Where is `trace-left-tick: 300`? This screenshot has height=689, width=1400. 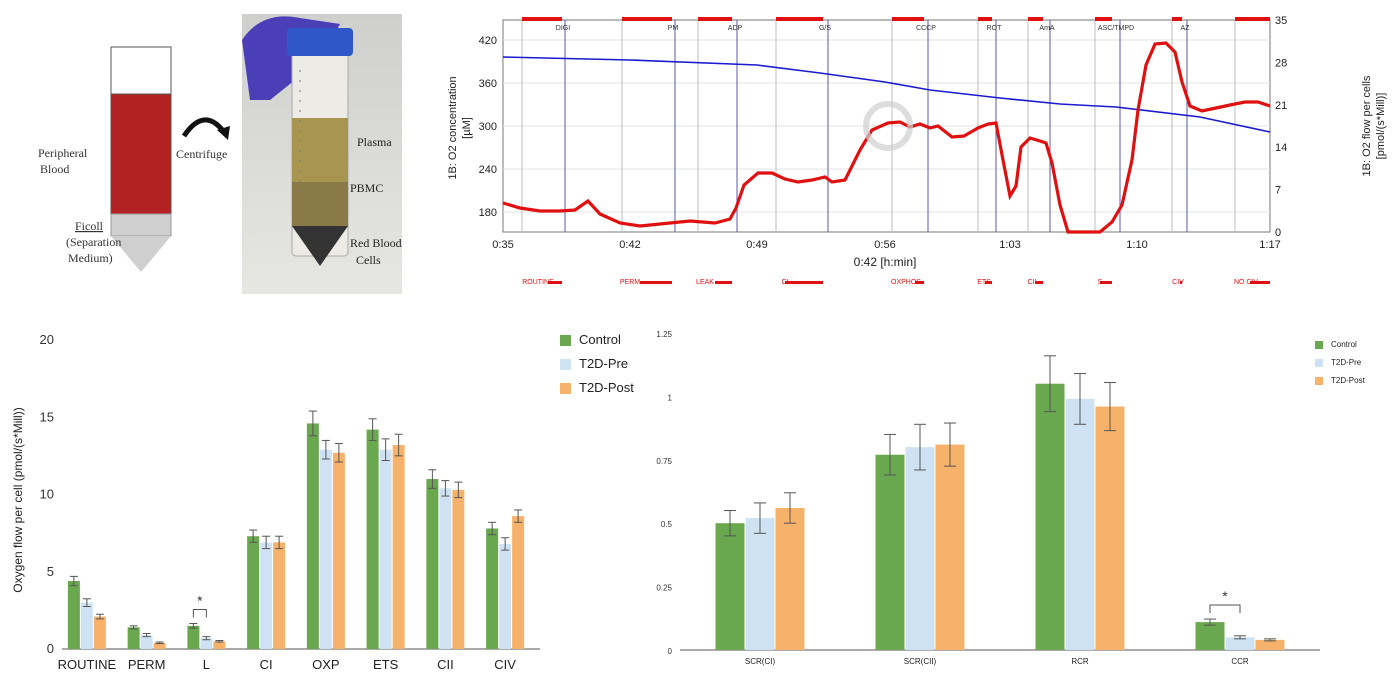
trace-left-tick: 300 is located at coordinates (488, 127).